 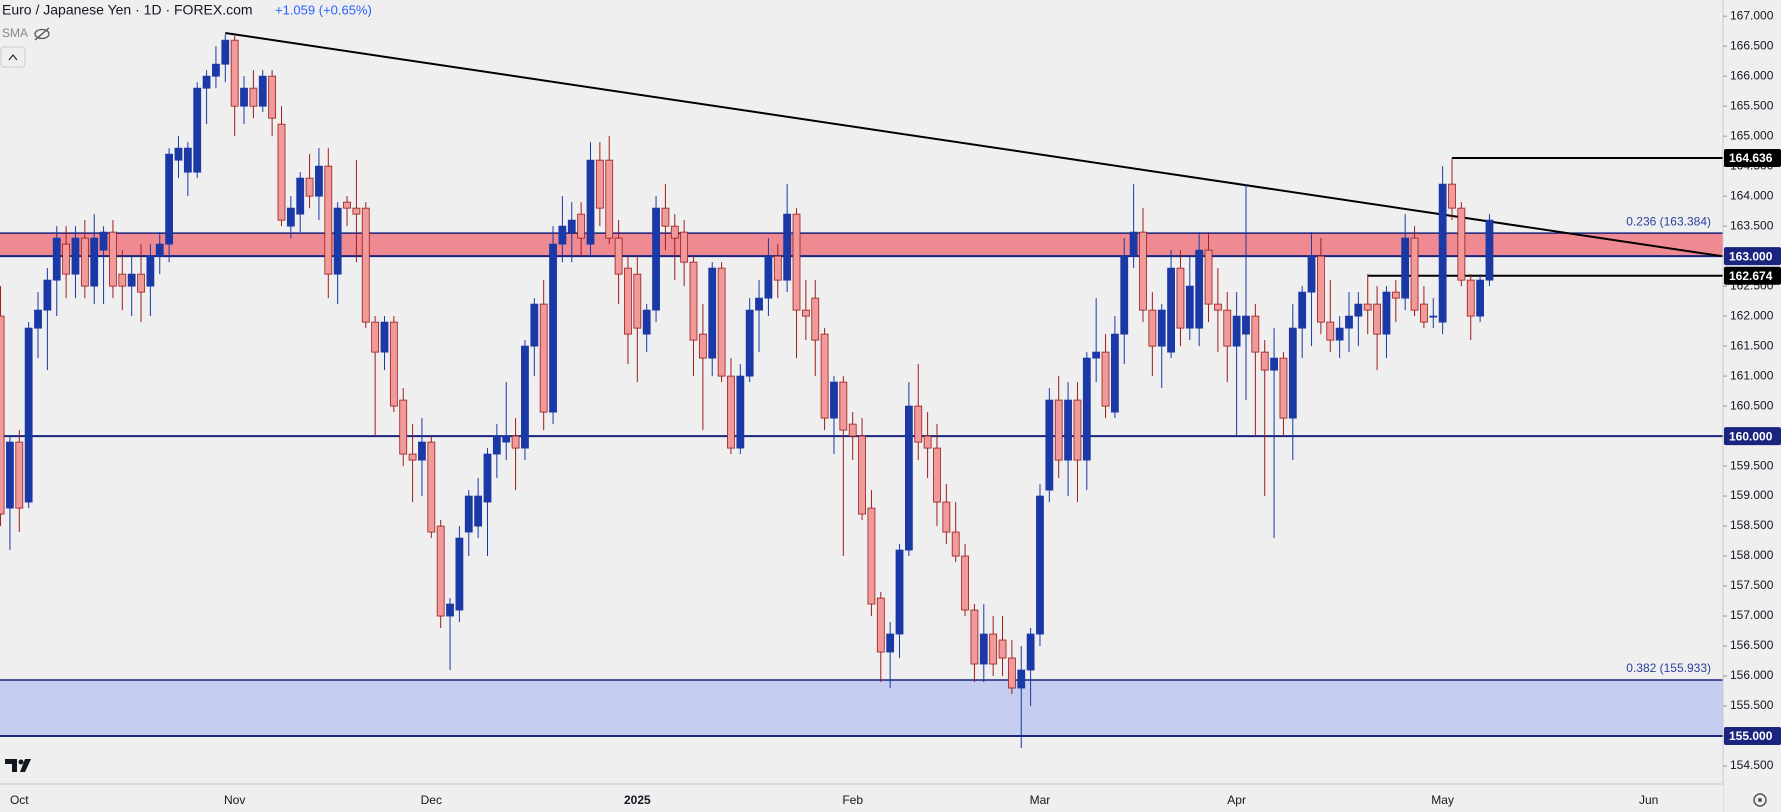 I want to click on time-axis-panel, so click(x=861, y=798).